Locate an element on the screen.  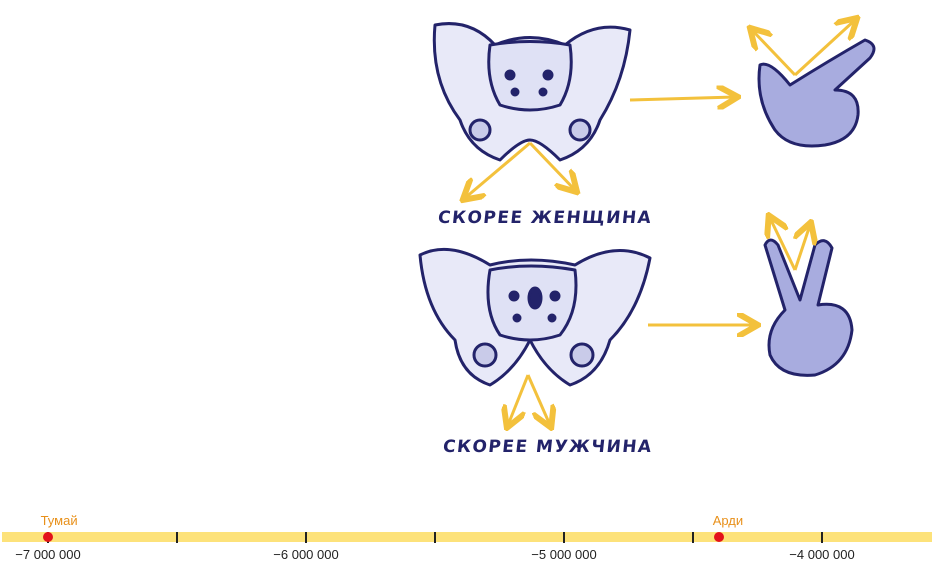
male-caption: СКОРЕЕ МУЖЧИНА is located at coordinates (547, 447).